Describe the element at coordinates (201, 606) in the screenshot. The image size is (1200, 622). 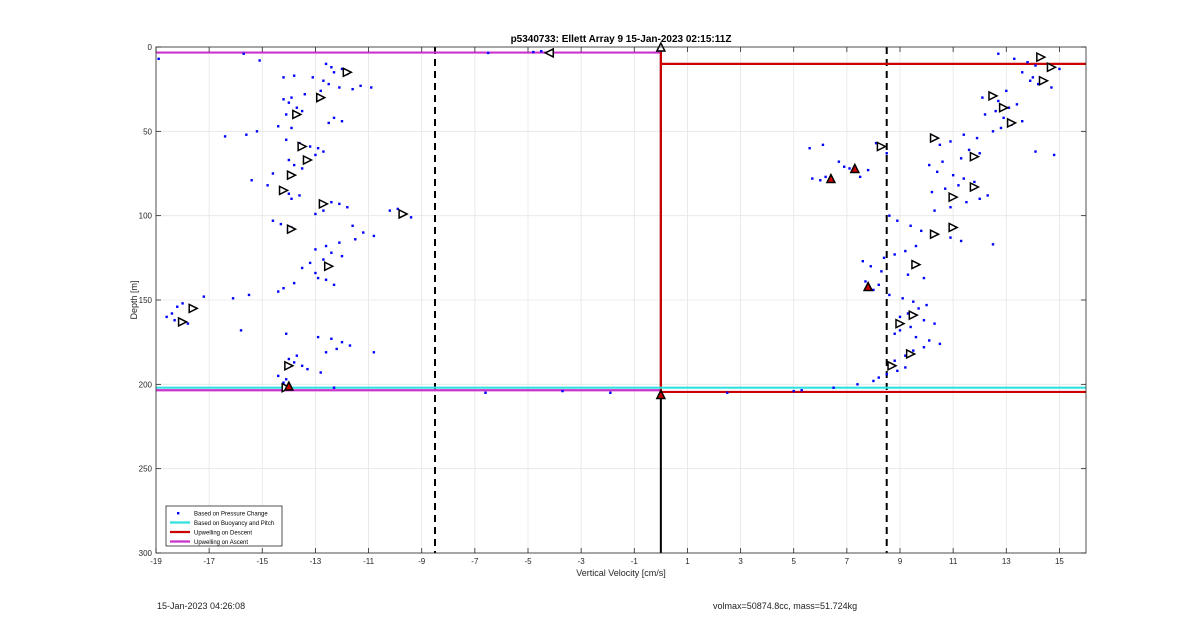
I see `footer-timestamp: 15-Jan-2023 04:26:08` at that location.